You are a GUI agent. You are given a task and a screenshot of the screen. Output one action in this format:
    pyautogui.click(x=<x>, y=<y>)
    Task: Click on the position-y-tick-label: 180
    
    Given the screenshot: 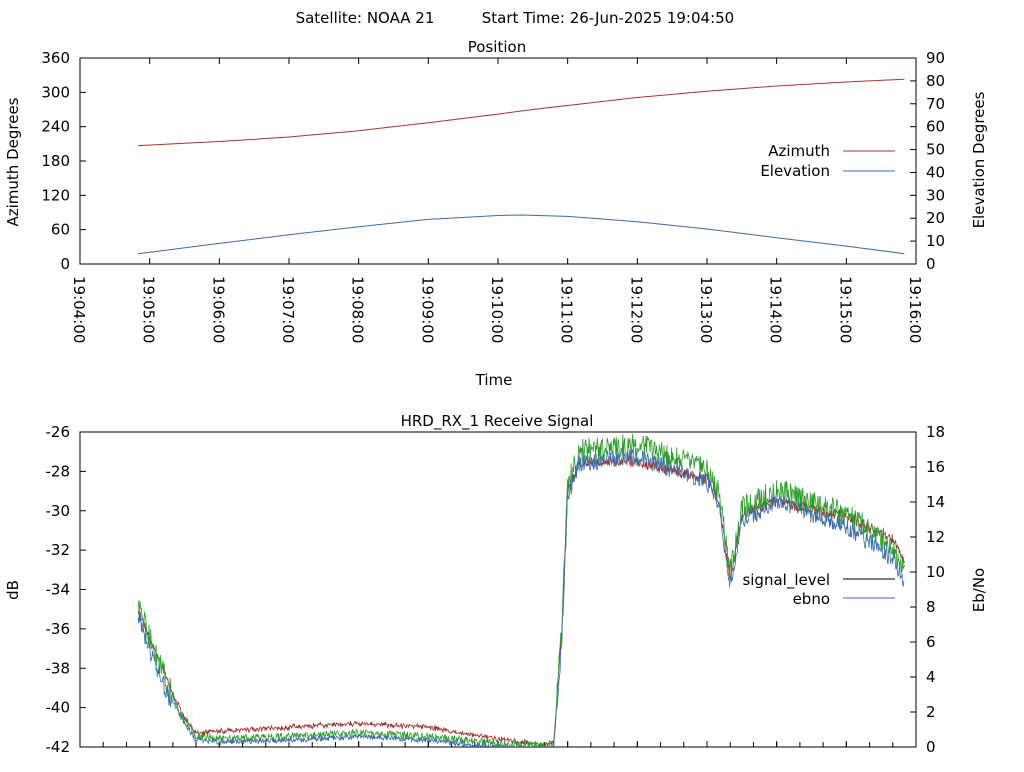 What is the action you would take?
    pyautogui.click(x=55, y=161)
    